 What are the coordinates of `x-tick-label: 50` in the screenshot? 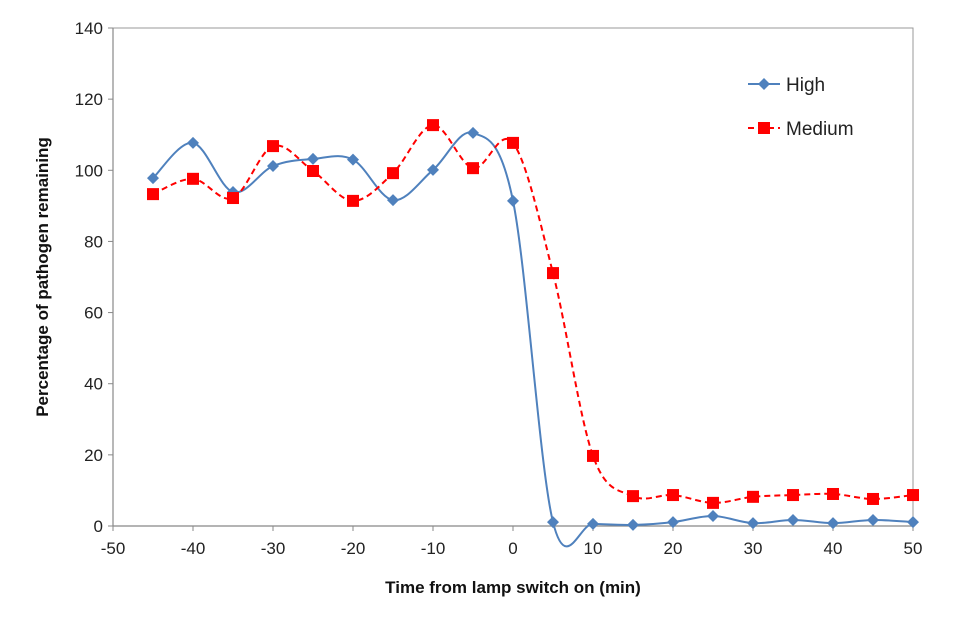 It's located at (913, 548).